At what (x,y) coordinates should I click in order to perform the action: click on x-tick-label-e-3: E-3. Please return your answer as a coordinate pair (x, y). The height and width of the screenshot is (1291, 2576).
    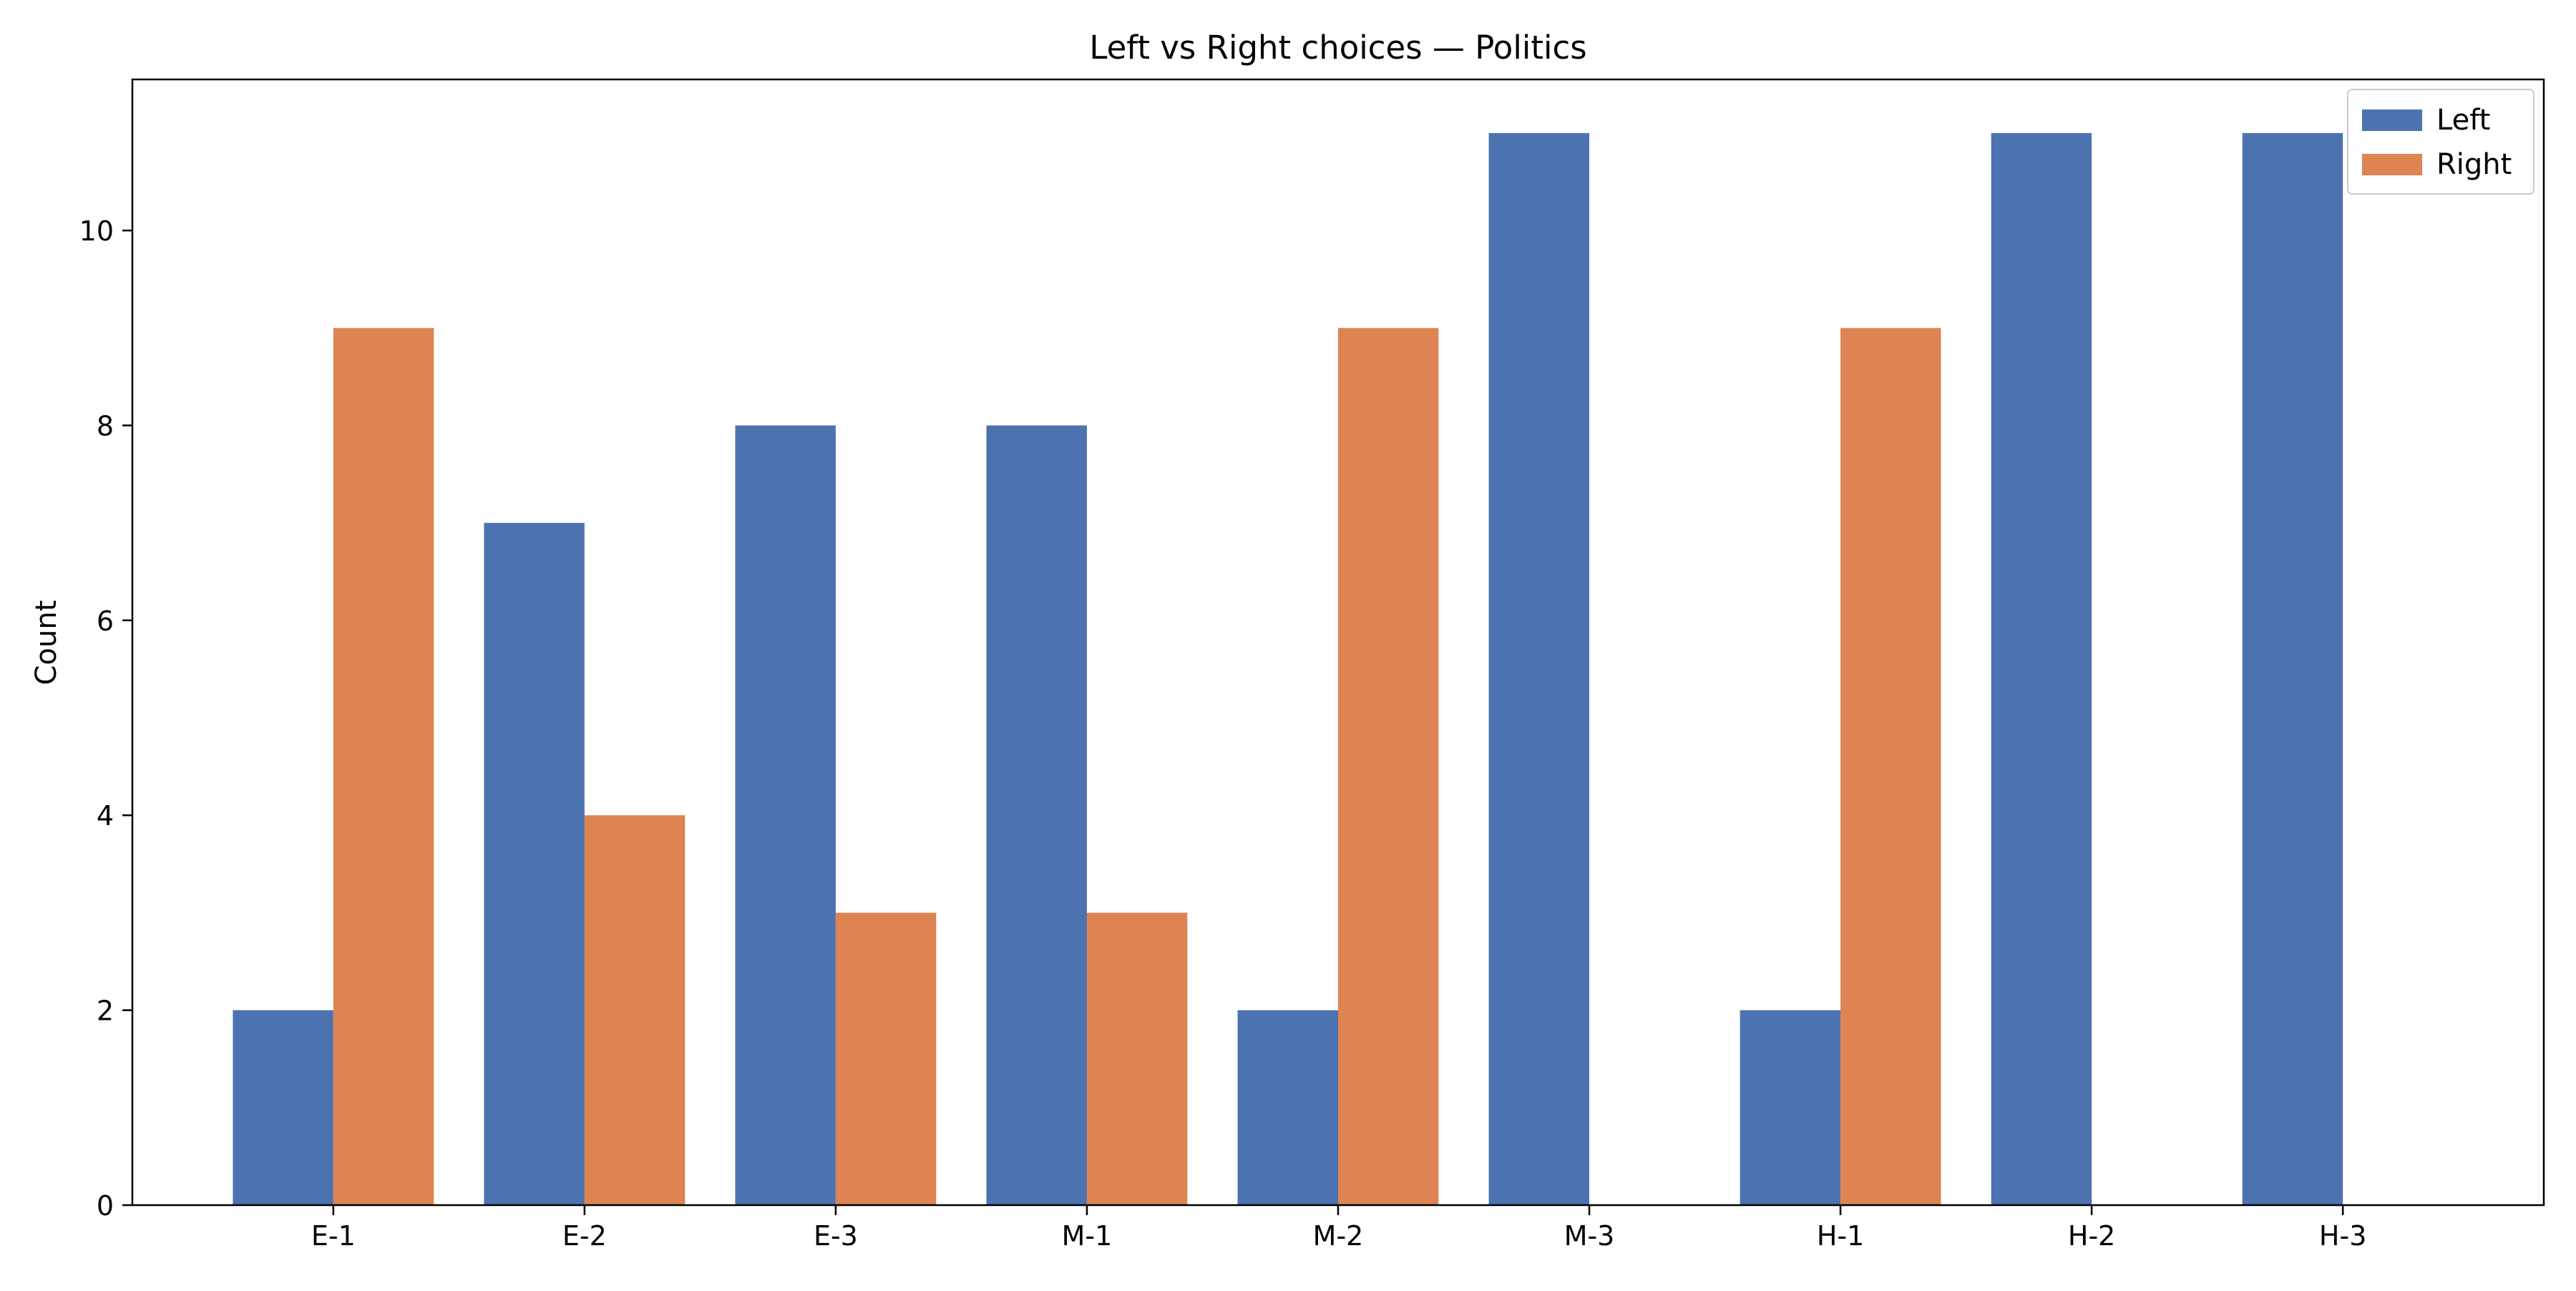
    Looking at the image, I should click on (836, 1236).